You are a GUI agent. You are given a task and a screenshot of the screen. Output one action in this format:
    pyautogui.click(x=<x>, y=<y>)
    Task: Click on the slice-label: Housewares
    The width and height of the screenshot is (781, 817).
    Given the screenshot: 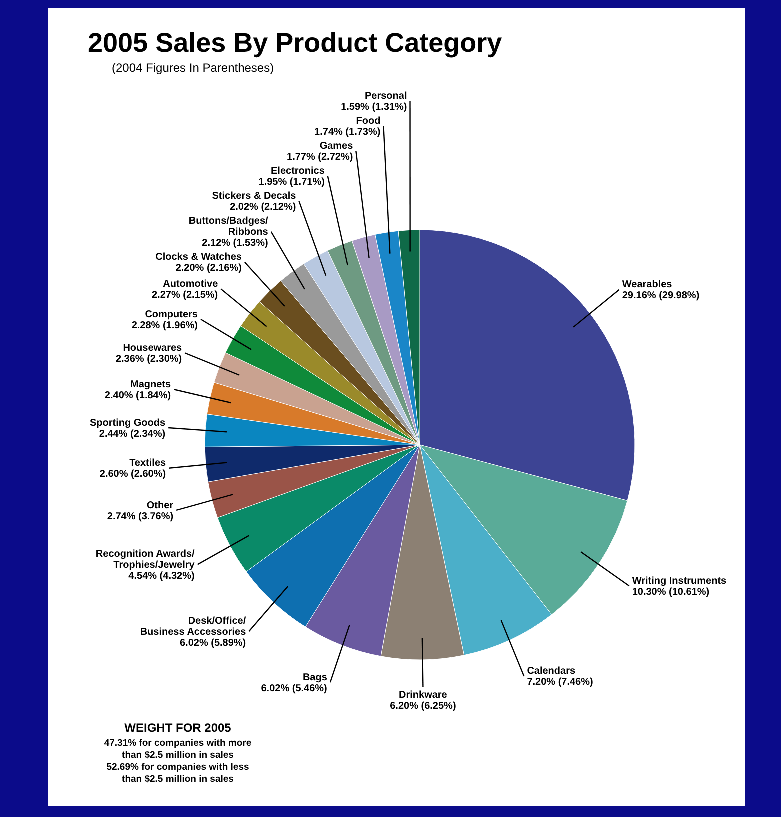 What is the action you would take?
    pyautogui.click(x=153, y=348)
    